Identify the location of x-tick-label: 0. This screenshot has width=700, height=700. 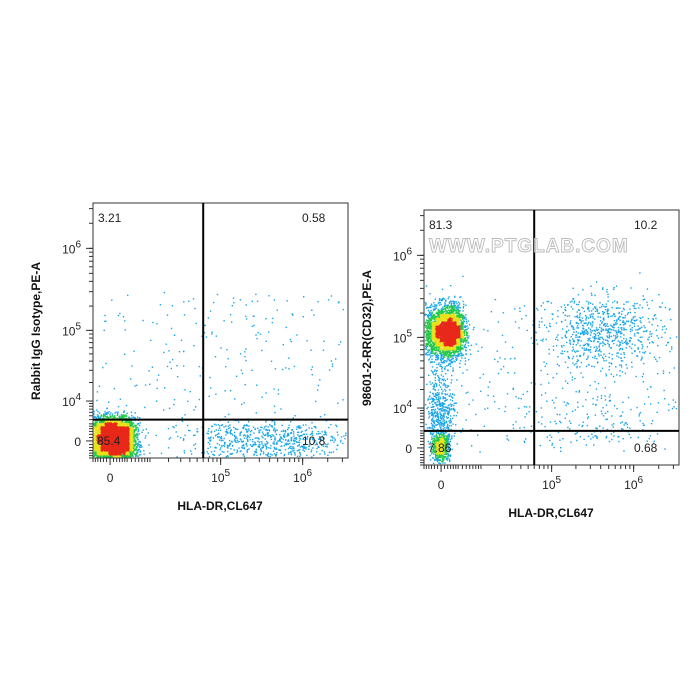
(110, 478).